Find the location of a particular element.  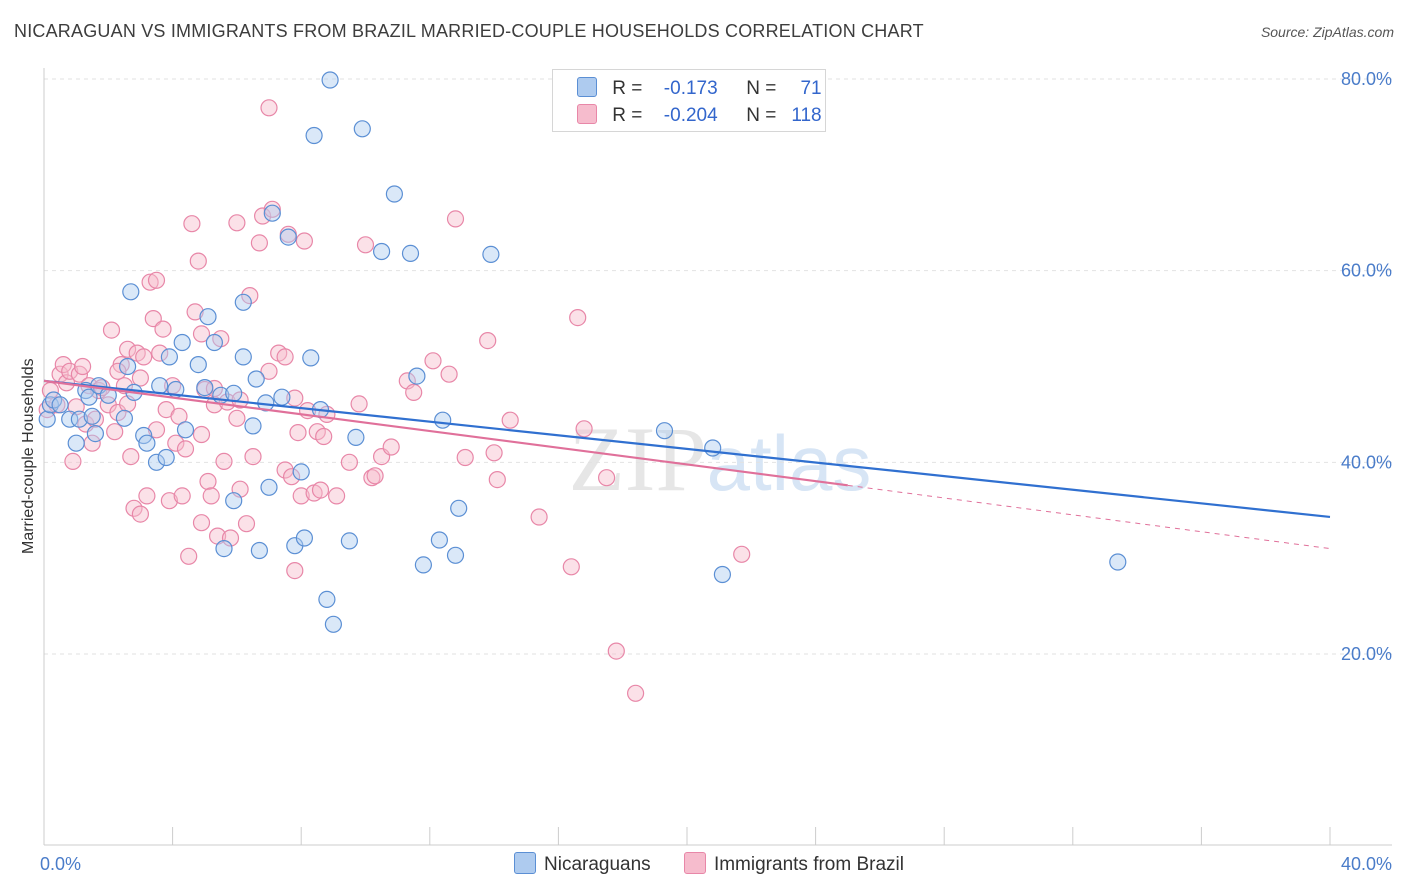

pink-swatch is located at coordinates (587, 114).